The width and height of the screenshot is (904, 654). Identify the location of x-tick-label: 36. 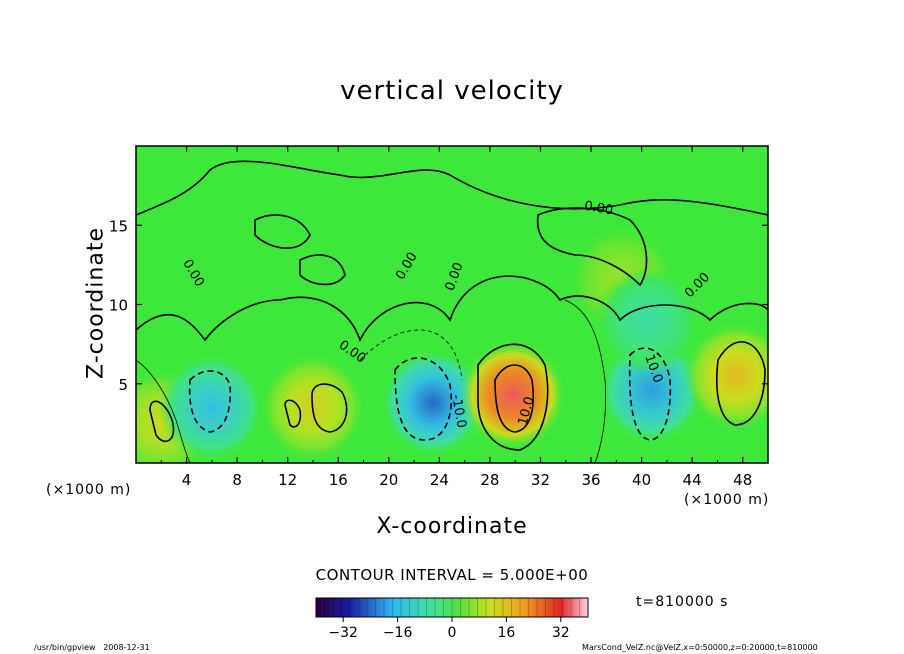
(590, 480).